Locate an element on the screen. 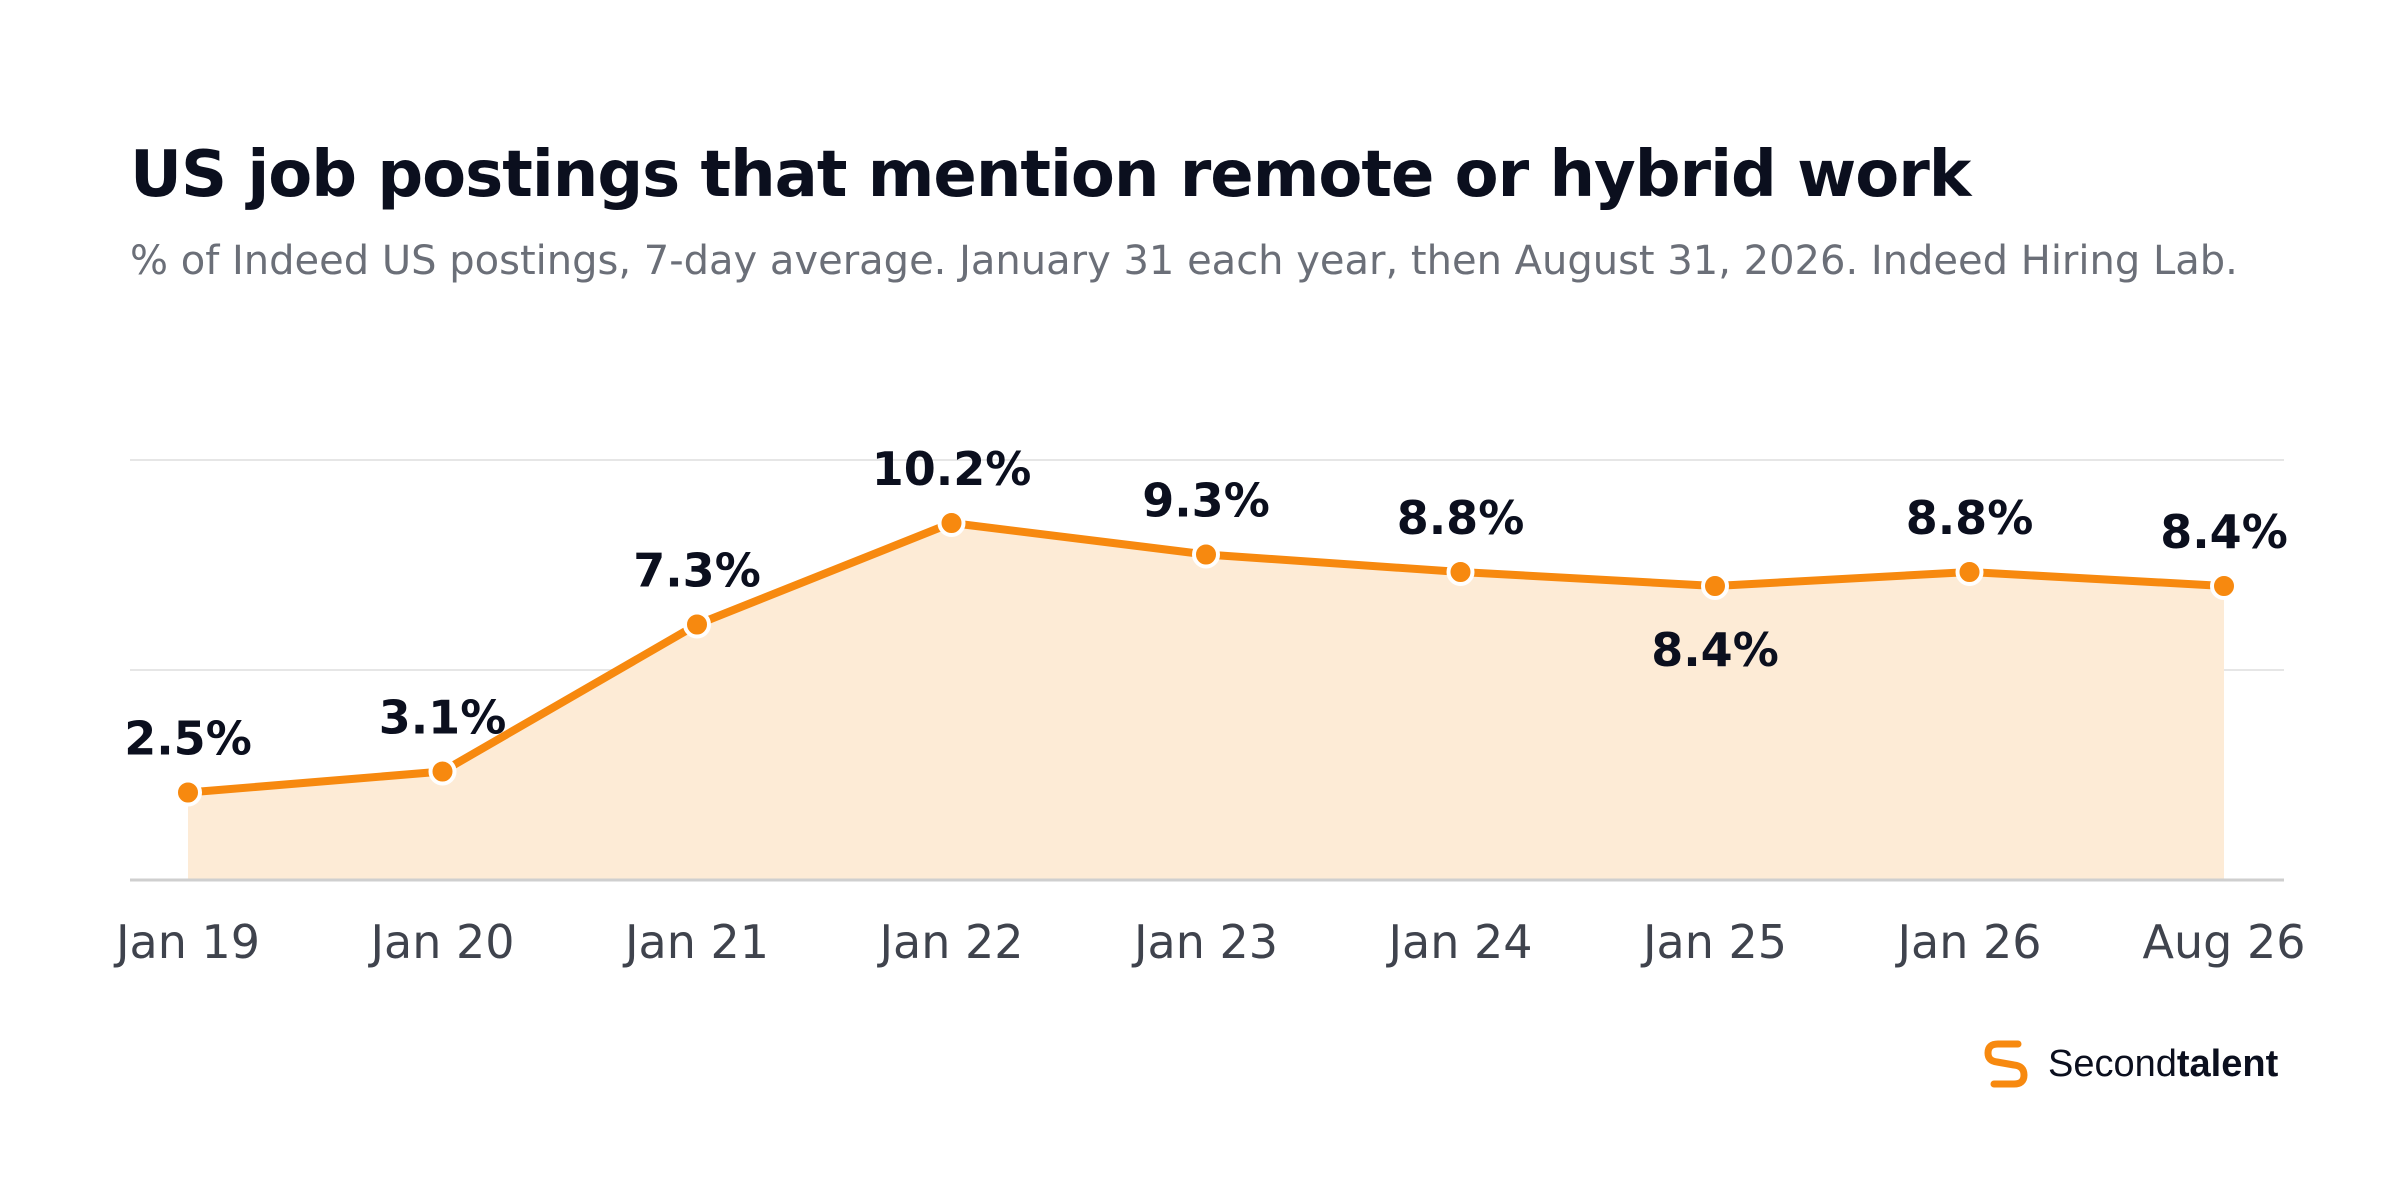  data-label: 9.3% is located at coordinates (1206, 501).